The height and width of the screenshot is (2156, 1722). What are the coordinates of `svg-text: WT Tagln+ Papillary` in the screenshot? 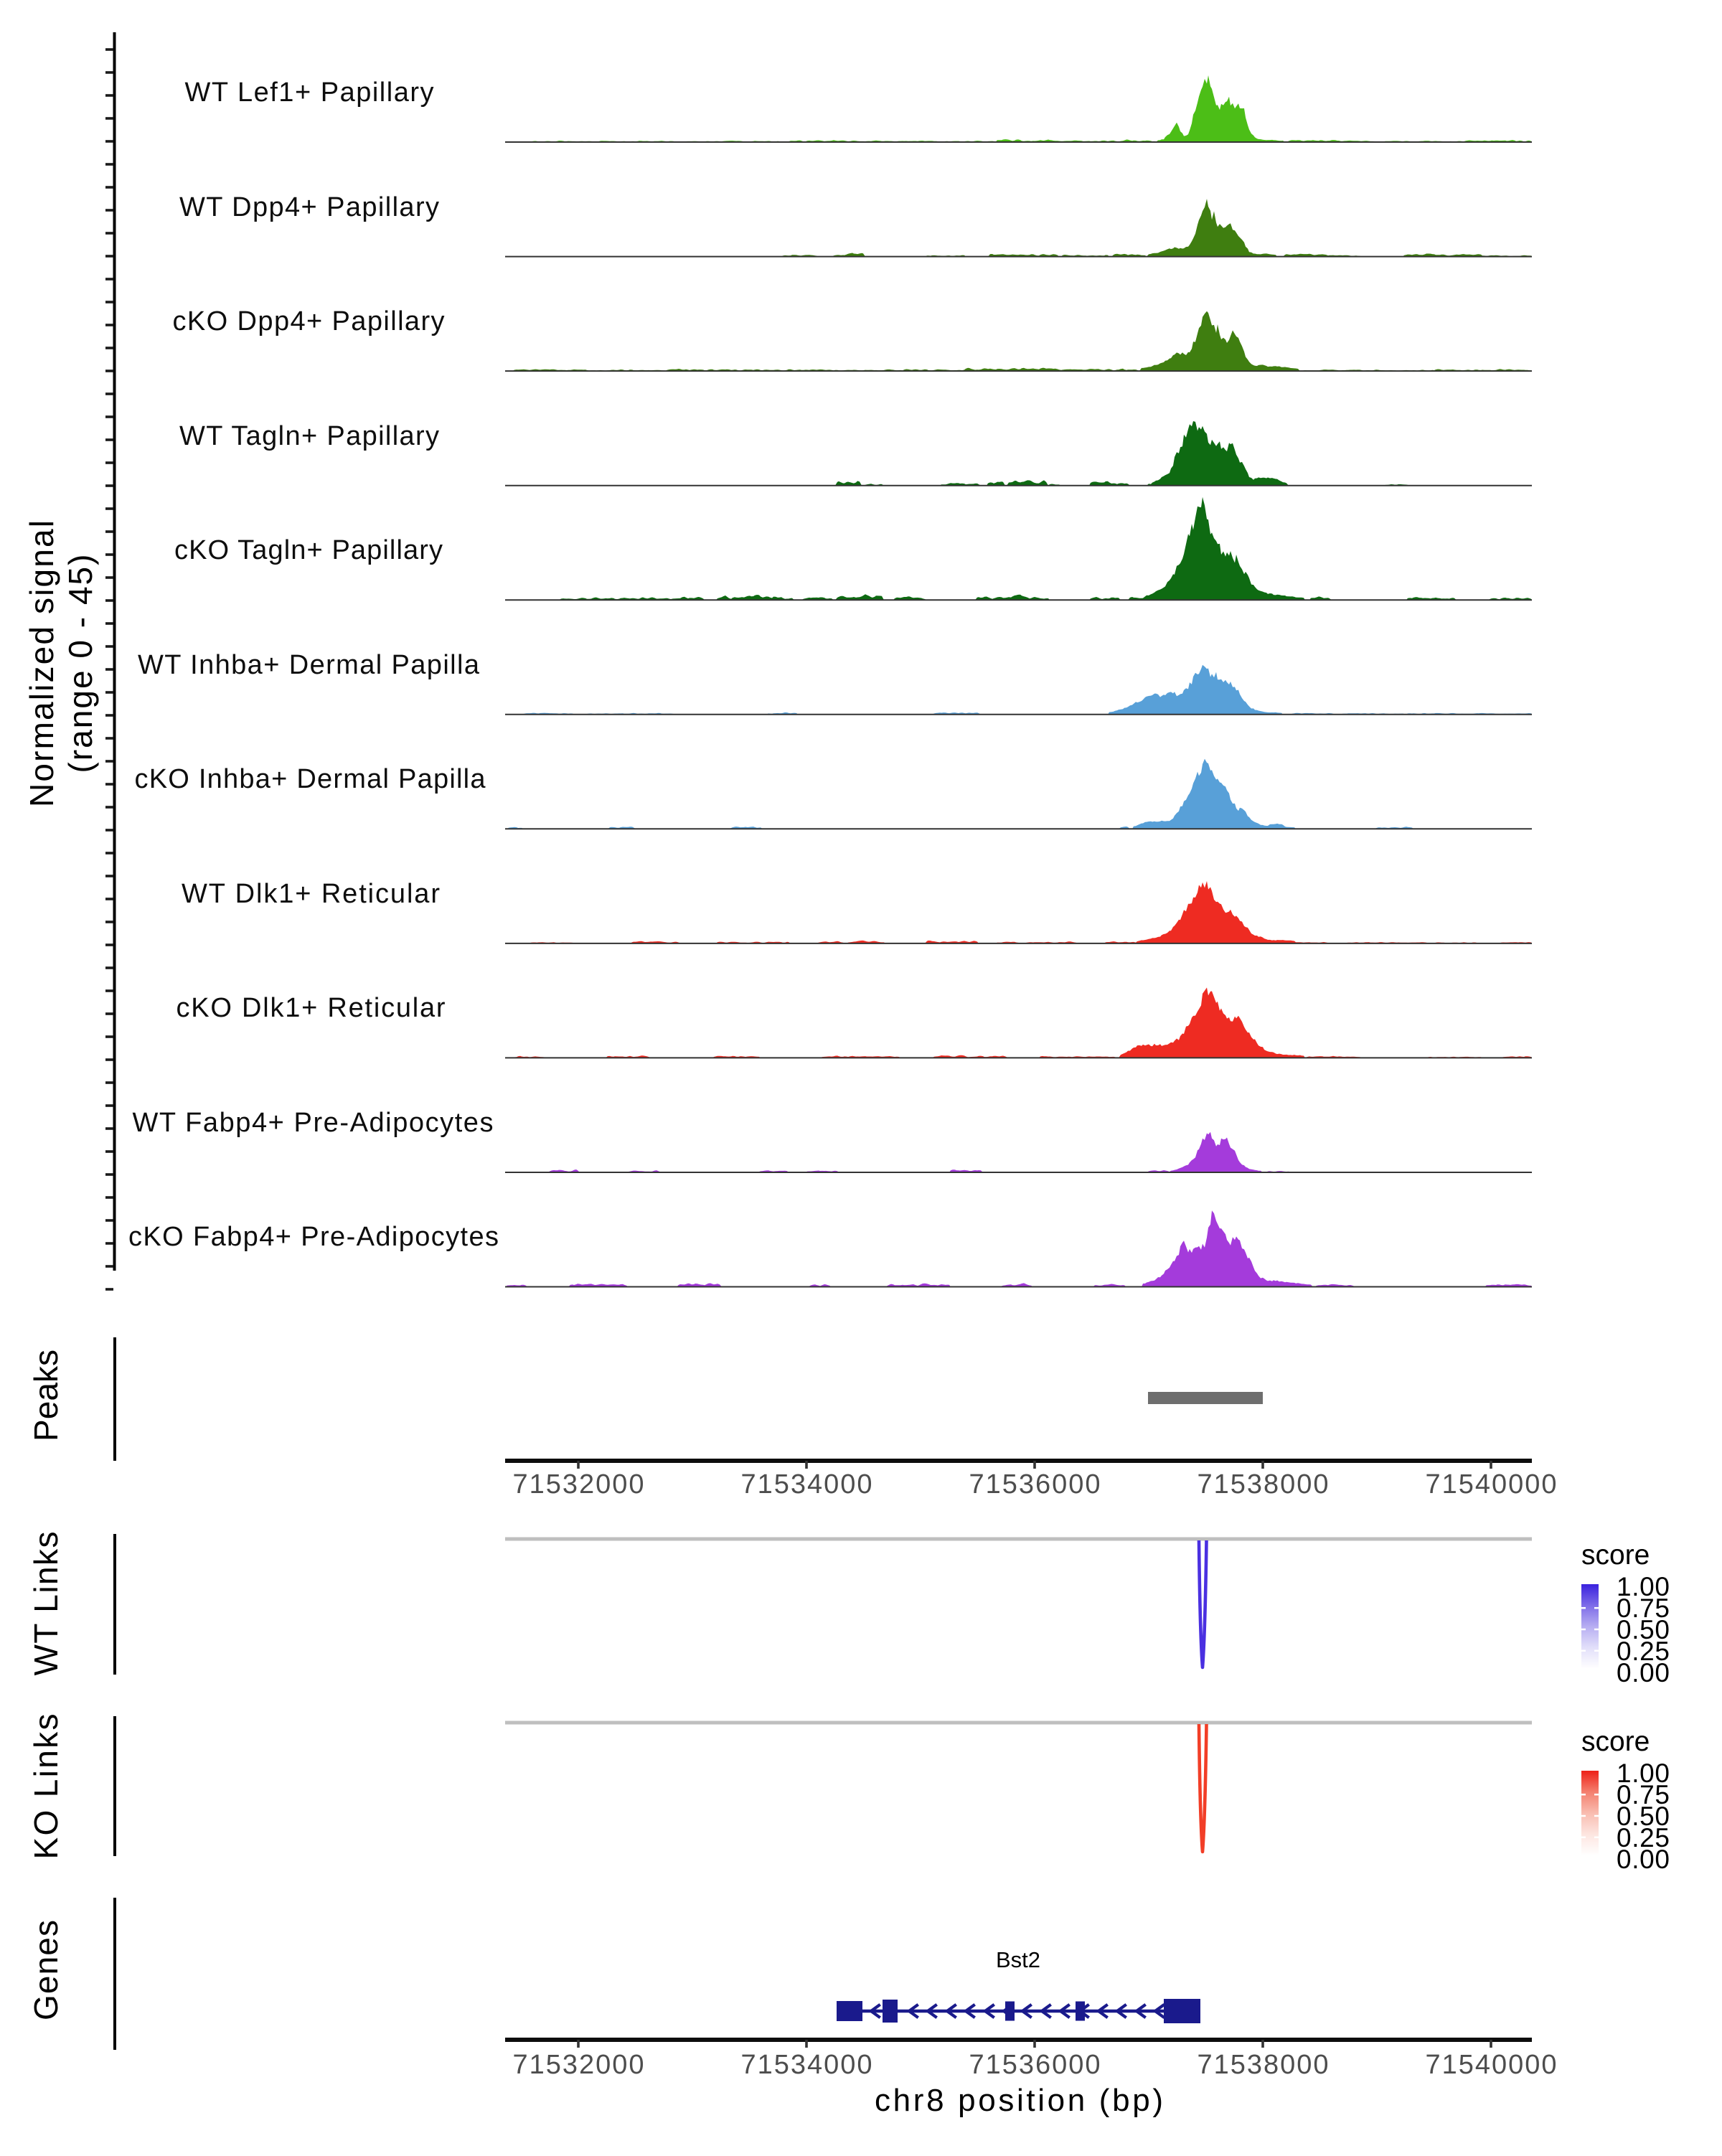 It's located at (309, 436).